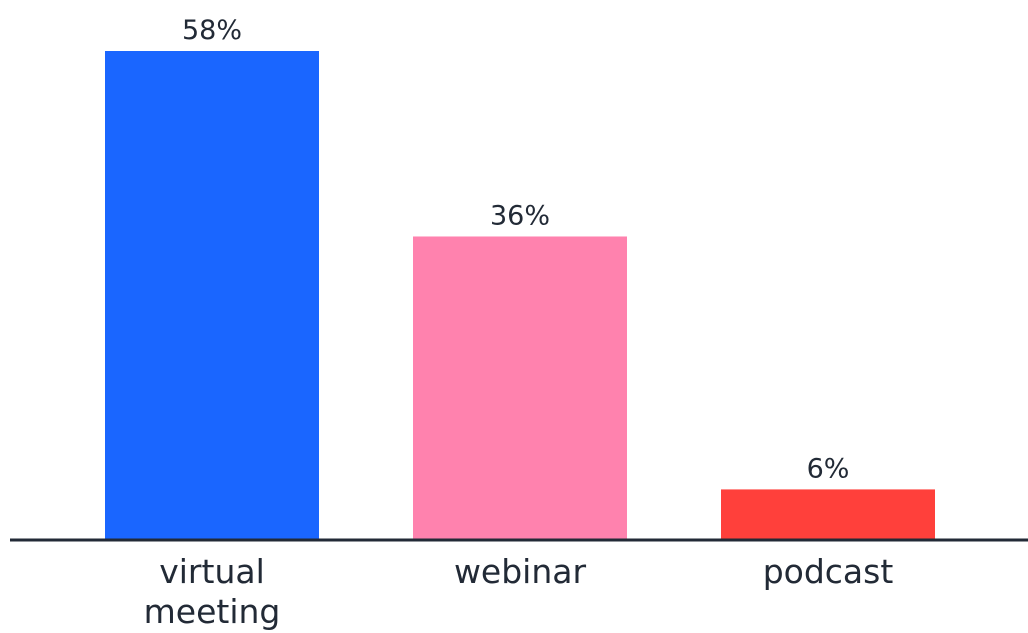 The height and width of the screenshot is (633, 1028). Describe the element at coordinates (520, 571) in the screenshot. I see `category-label-1: webinar` at that location.